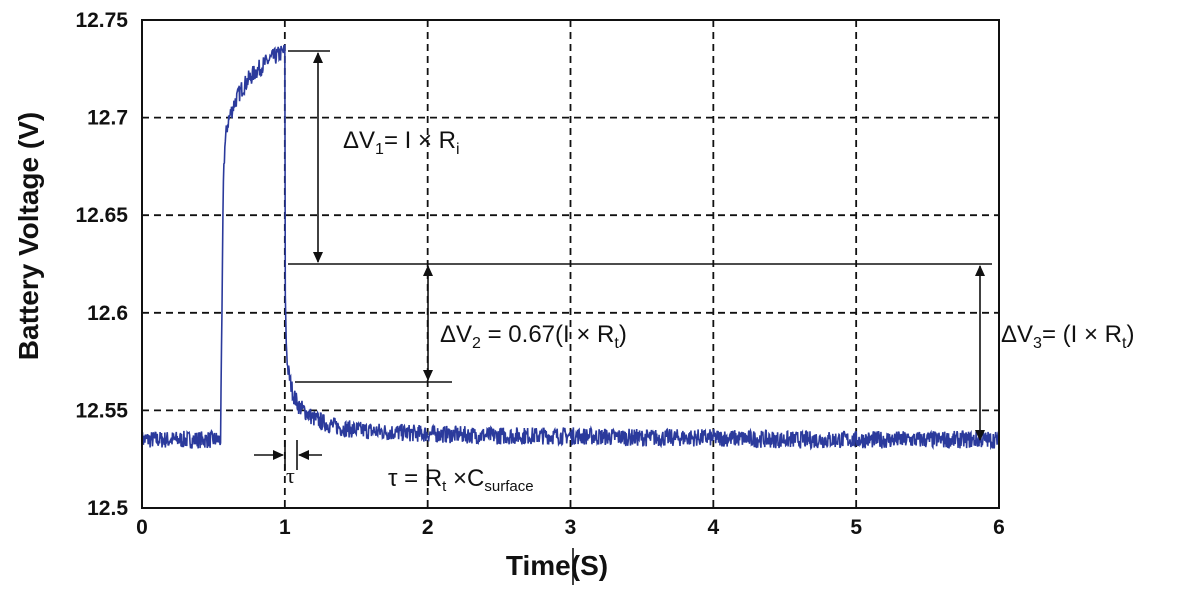 This screenshot has height=595, width=1179. I want to click on y-tick-label: 12.5, so click(107, 508).